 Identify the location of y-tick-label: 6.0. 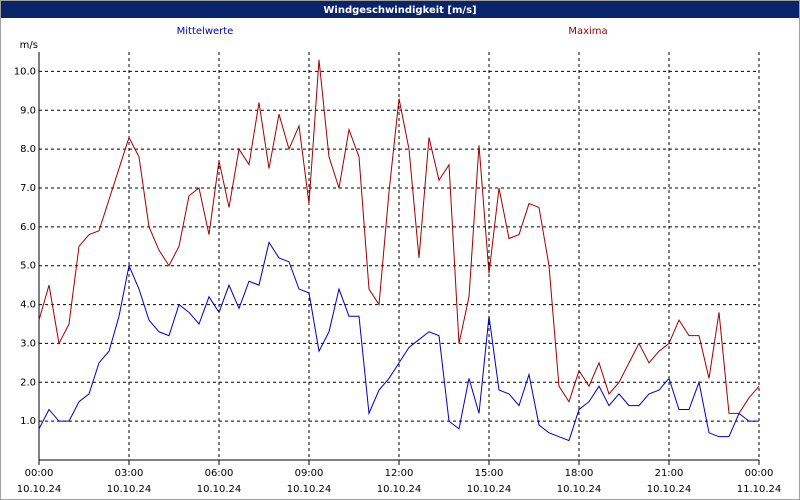
(28, 227).